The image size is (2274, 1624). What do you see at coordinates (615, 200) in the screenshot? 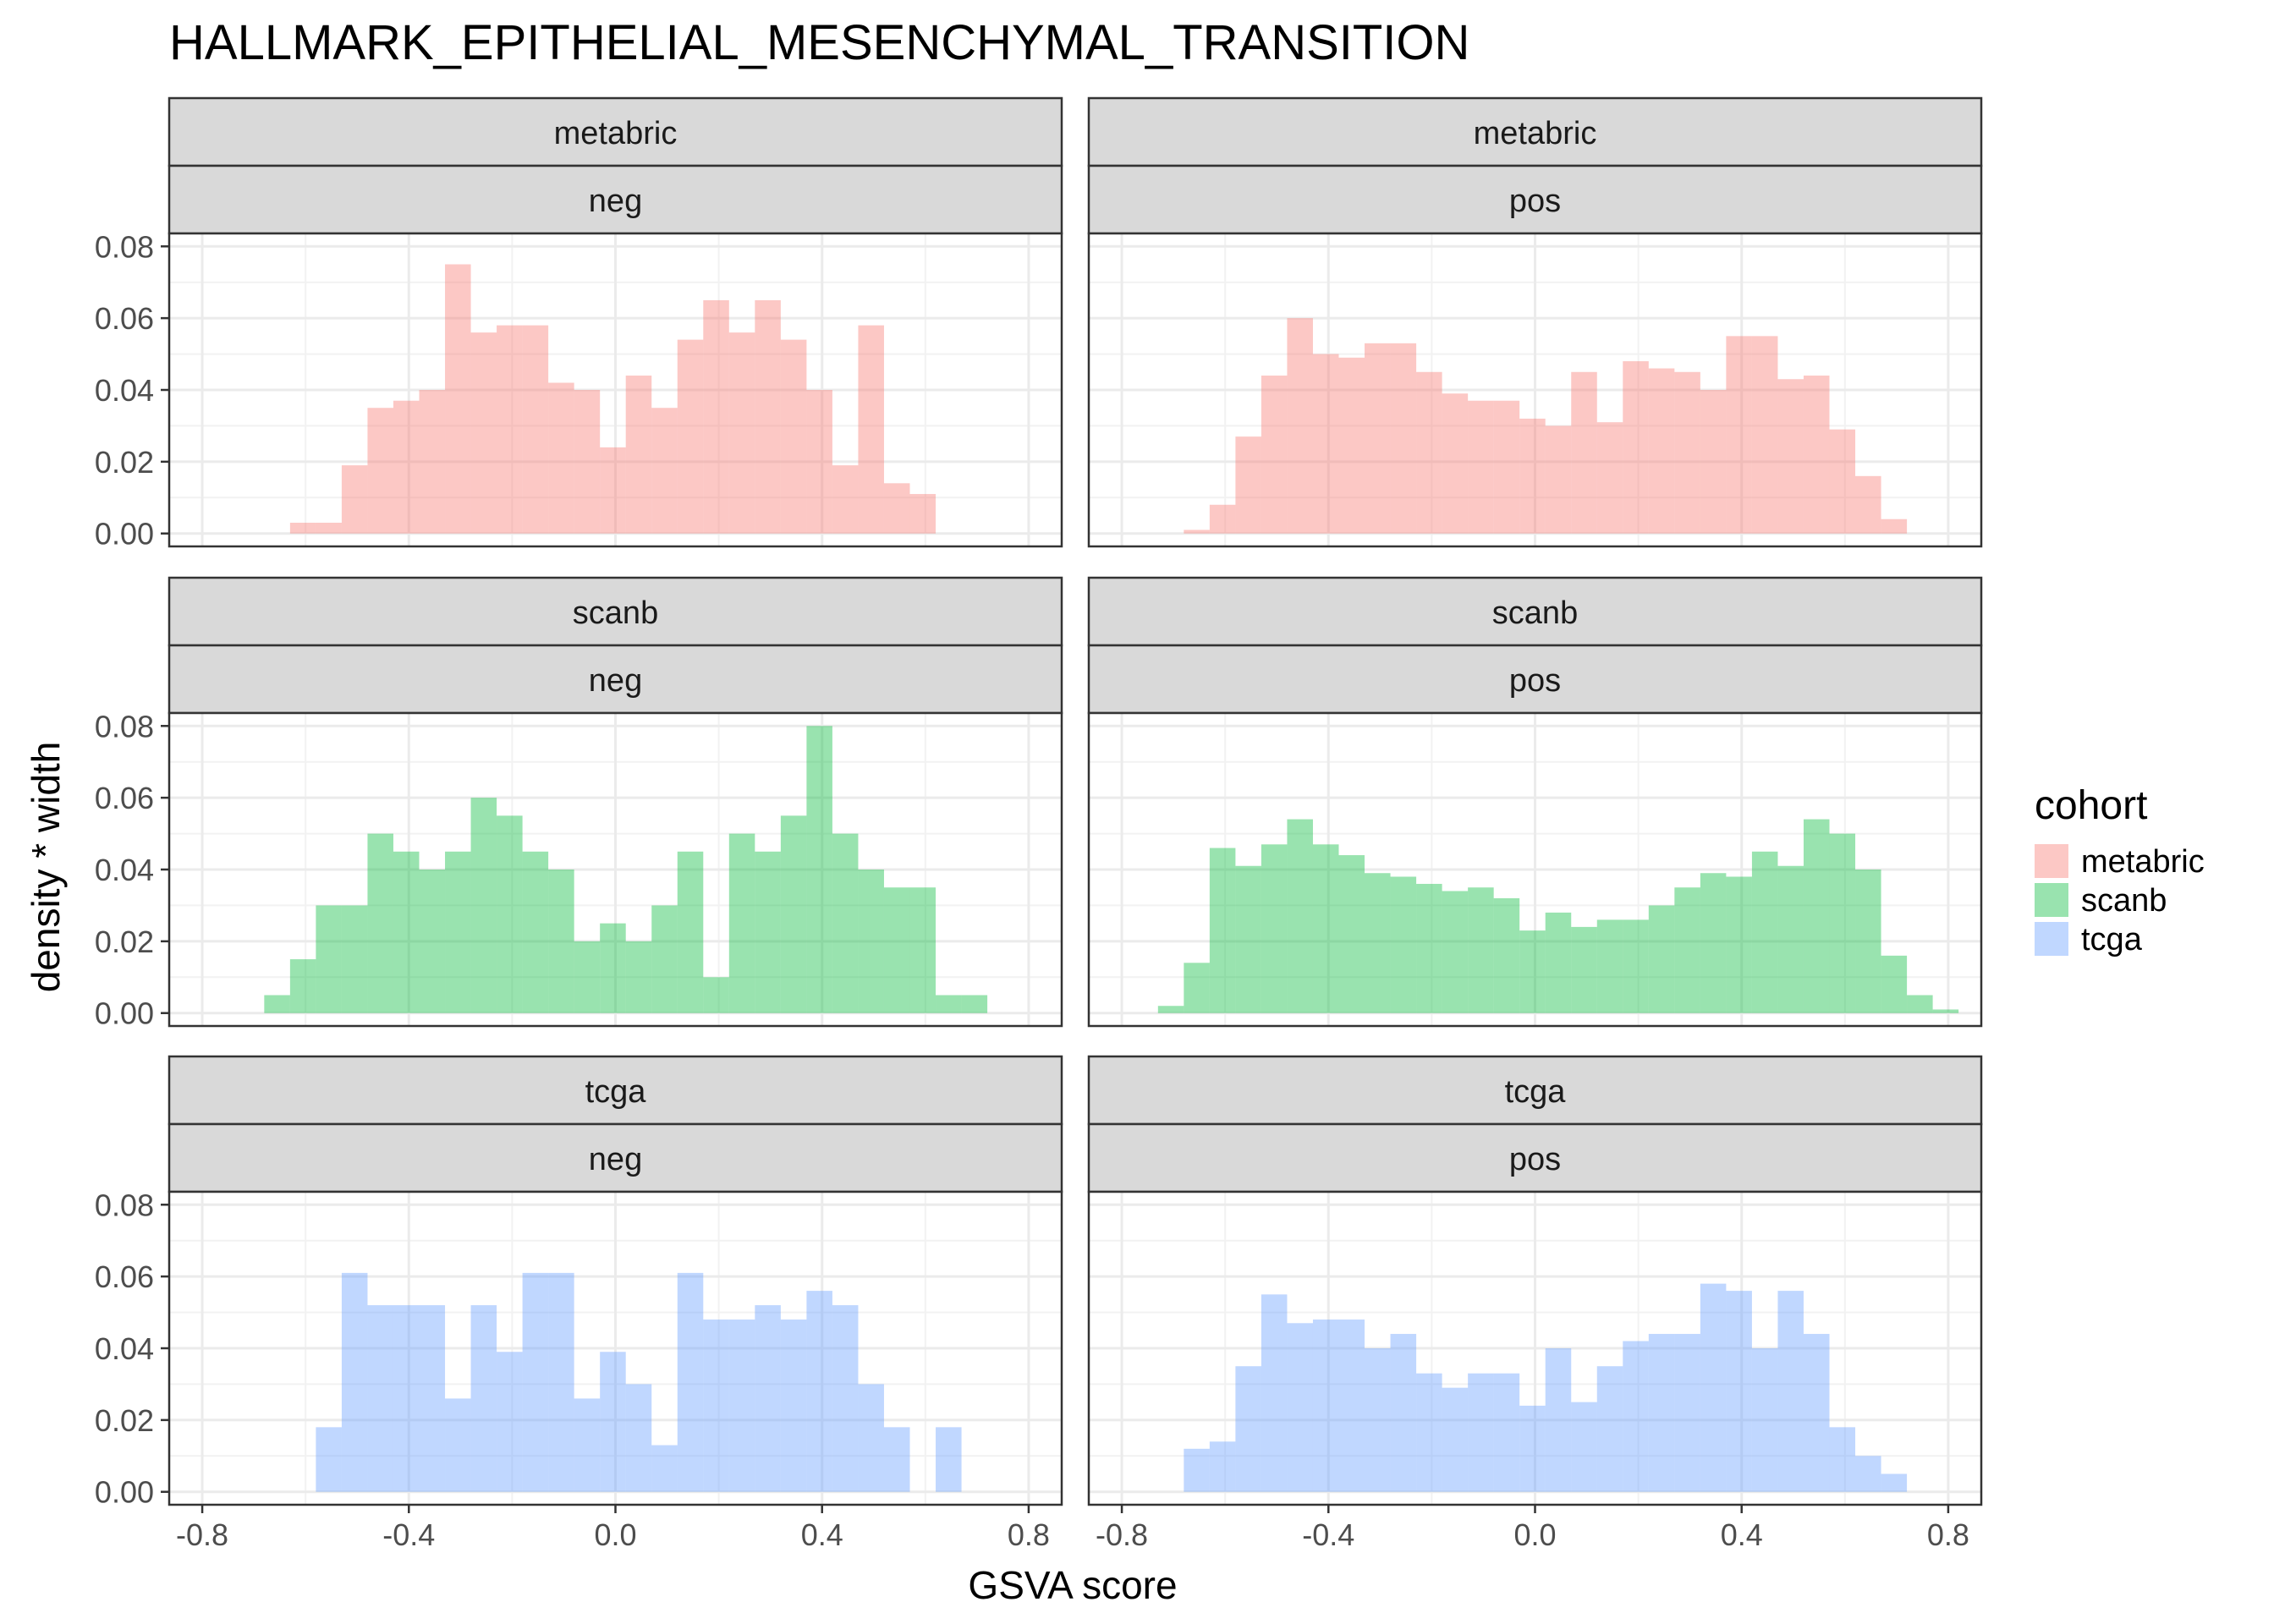
I see `strip-status` at bounding box center [615, 200].